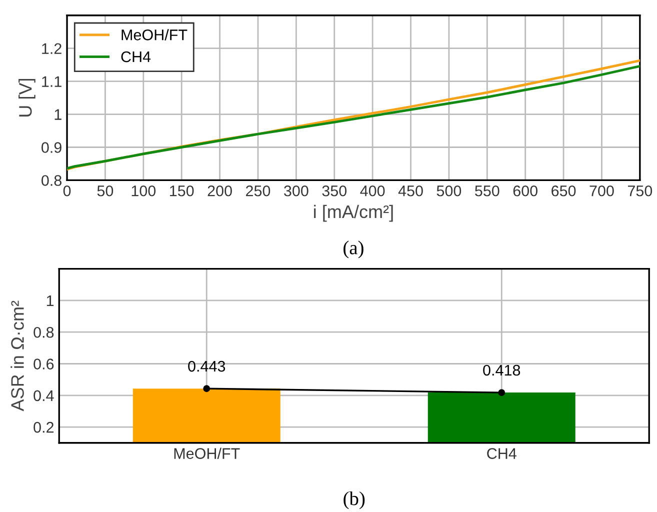  What do you see at coordinates (144, 190) in the screenshot?
I see `x-tick-label: 100` at bounding box center [144, 190].